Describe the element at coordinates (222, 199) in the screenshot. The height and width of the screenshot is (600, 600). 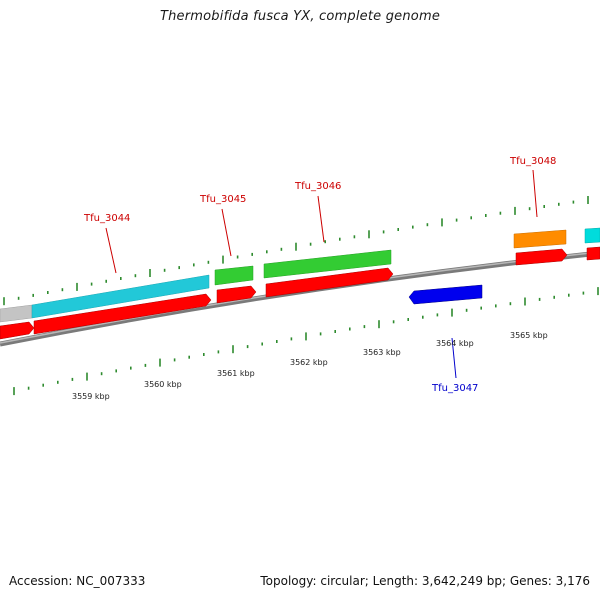
I see `gene-label-tfu3045: Tfu_3045` at that location.